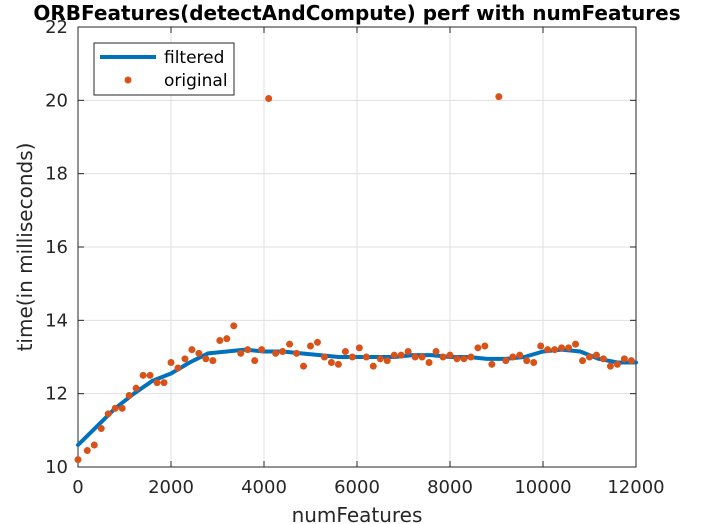  I want to click on y-tick-label: 12, so click(56, 394).